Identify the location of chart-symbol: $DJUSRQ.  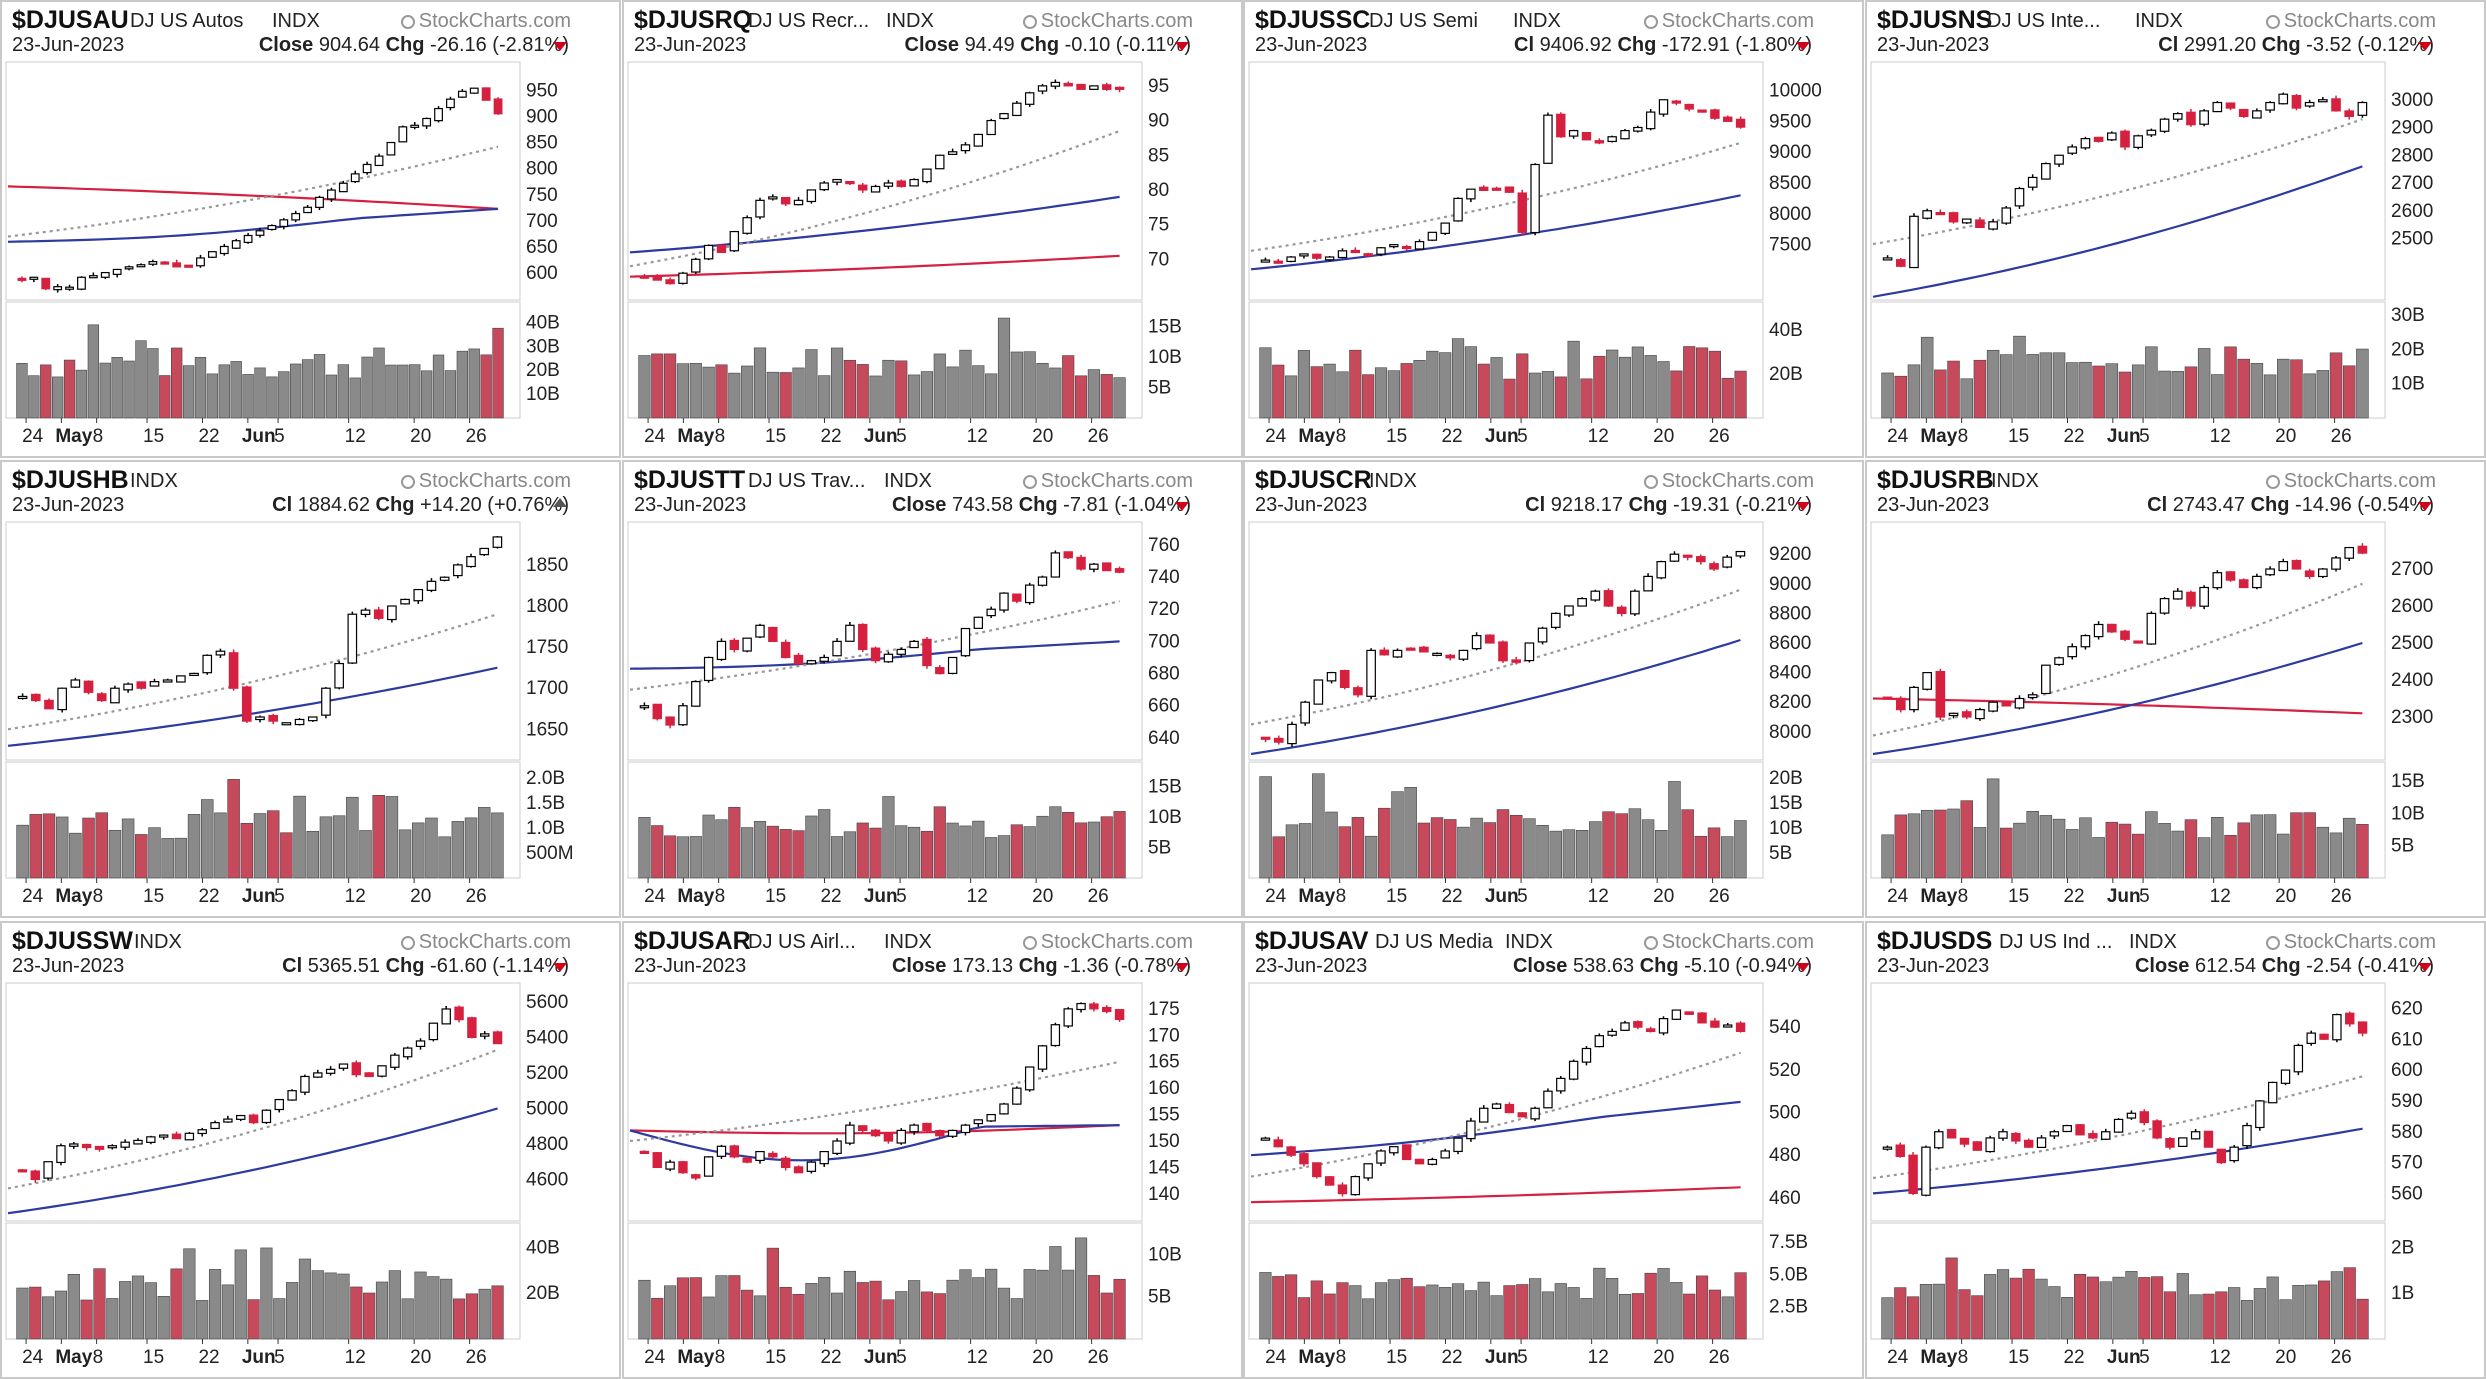
(693, 20).